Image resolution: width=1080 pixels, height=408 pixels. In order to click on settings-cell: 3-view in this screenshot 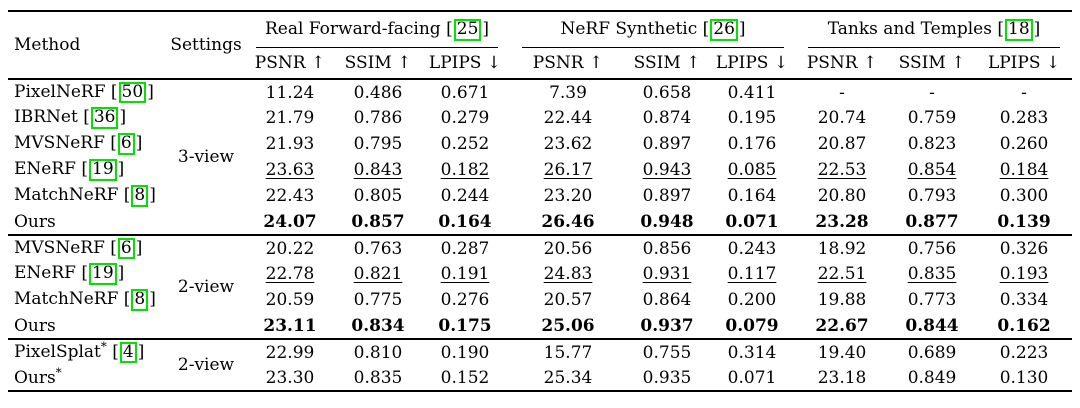, I will do `click(206, 157)`.